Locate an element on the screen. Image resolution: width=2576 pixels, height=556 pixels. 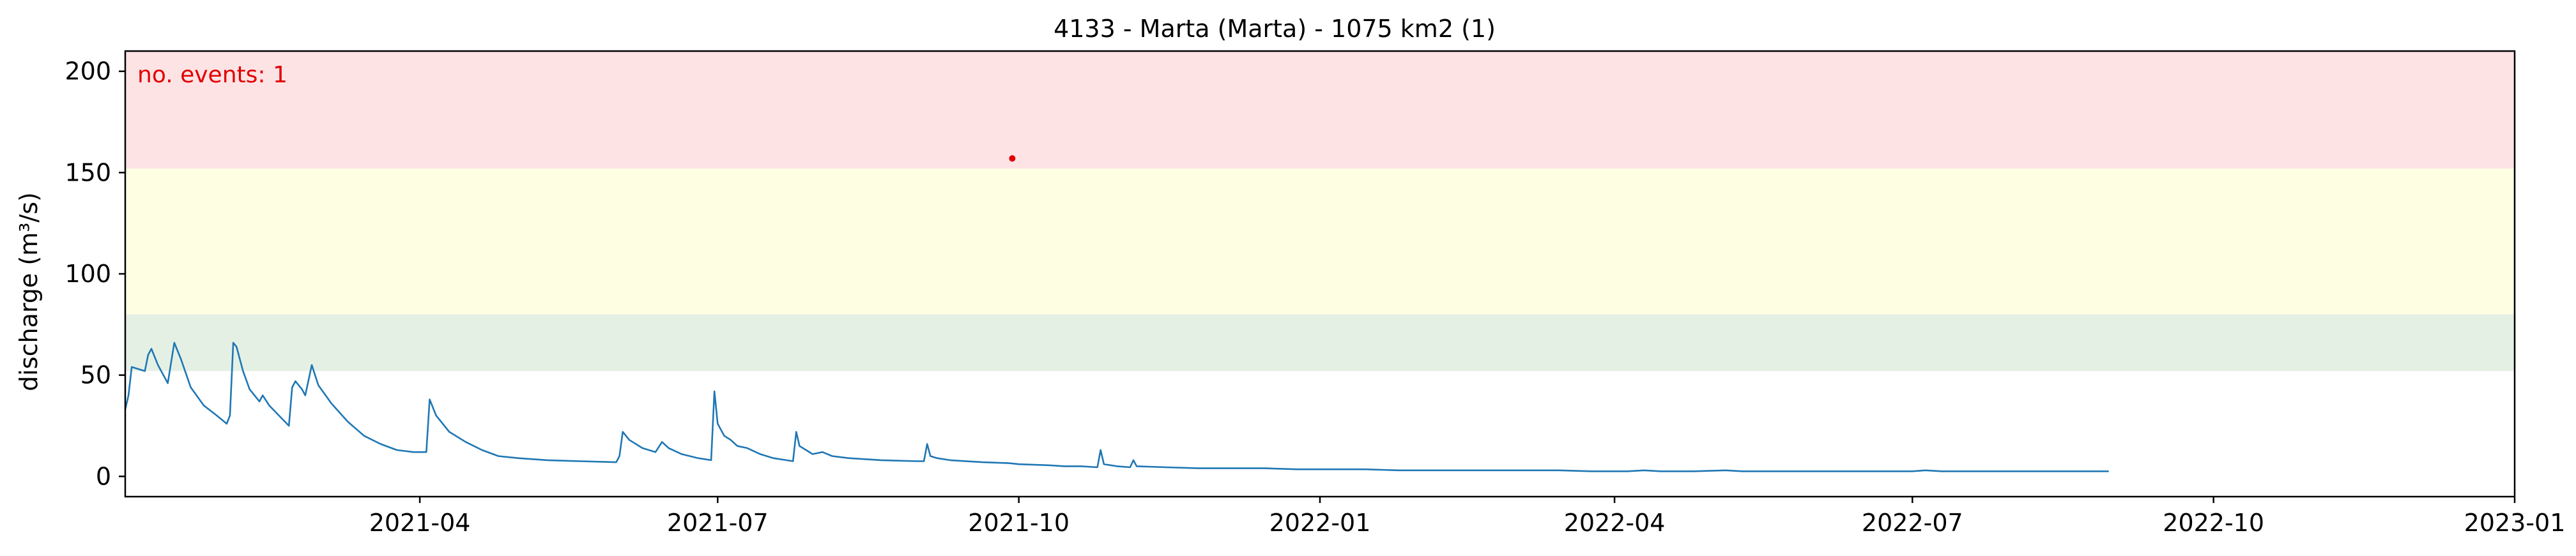
x-tick-label: 2023-01 is located at coordinates (2515, 523).